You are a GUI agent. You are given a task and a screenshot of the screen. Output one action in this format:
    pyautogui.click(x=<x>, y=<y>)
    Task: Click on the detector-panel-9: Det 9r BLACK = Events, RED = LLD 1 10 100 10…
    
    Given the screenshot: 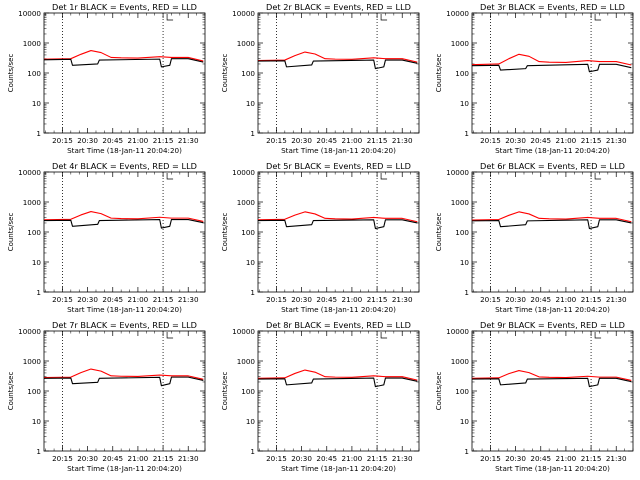 What is the action you would take?
    pyautogui.click(x=534, y=396)
    